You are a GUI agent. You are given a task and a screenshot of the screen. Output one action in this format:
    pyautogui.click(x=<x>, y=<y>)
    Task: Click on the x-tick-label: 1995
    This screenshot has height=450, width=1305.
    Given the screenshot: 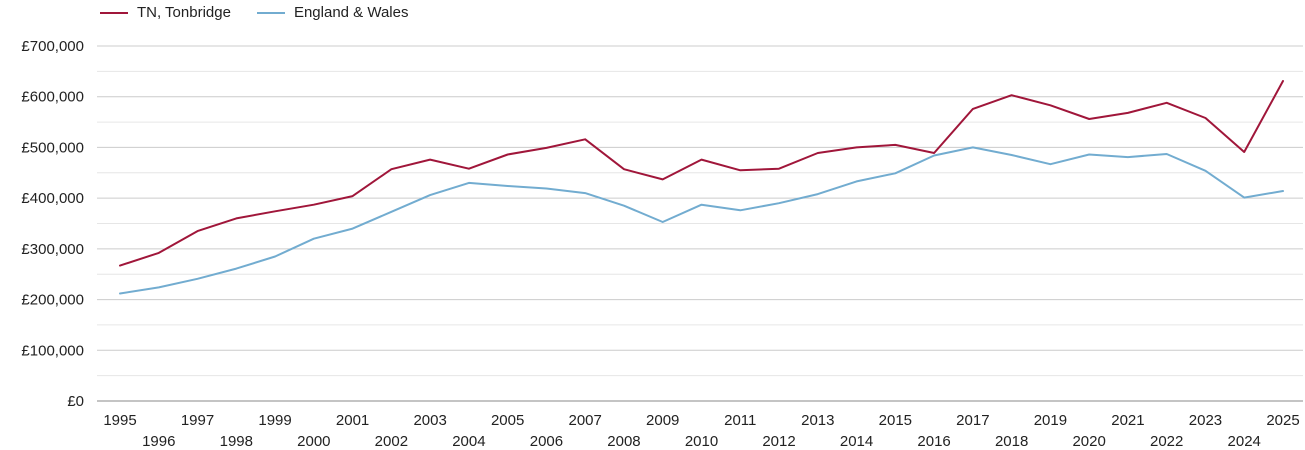 What is the action you would take?
    pyautogui.click(x=119, y=420)
    